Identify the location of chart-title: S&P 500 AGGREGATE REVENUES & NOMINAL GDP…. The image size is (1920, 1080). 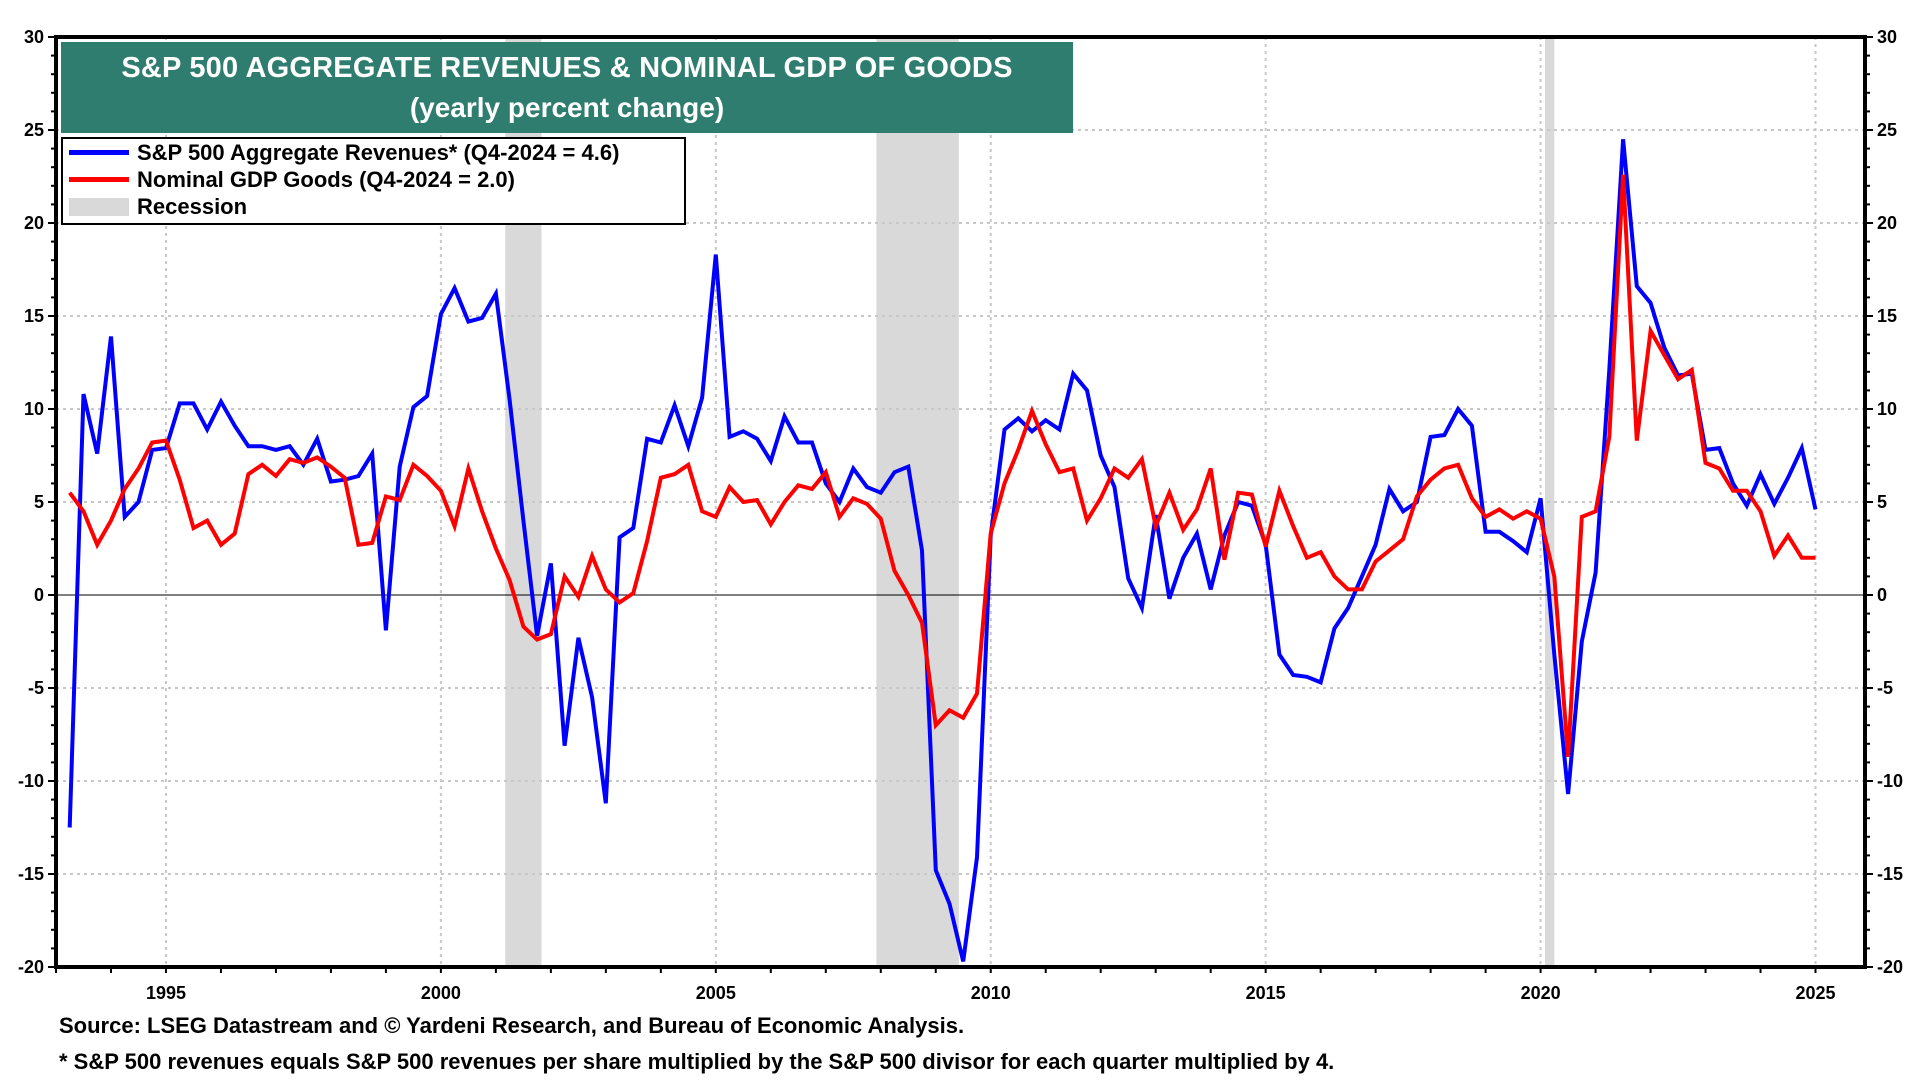
(567, 68).